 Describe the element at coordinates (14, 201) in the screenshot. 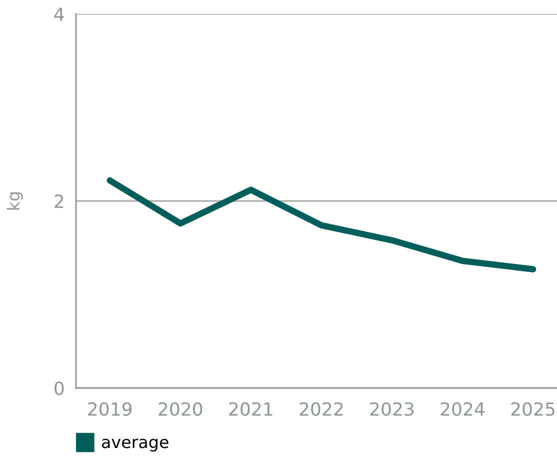

I see `y-axis-title: kg` at that location.